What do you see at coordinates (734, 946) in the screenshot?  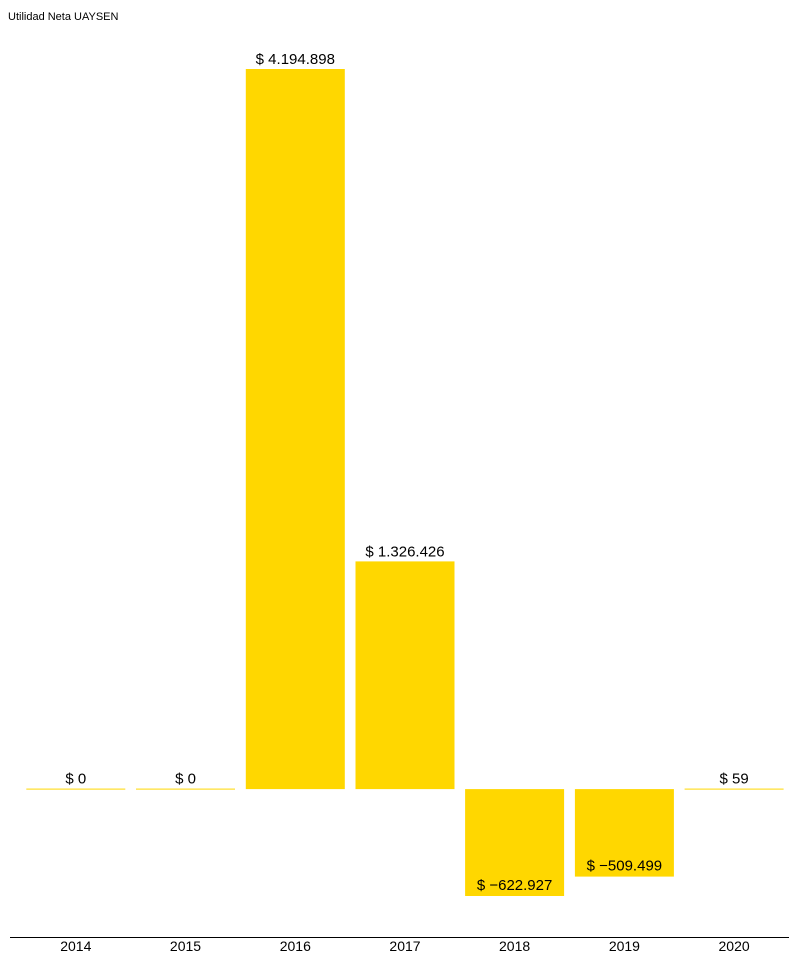 I see `x-tick-label-2020: 2020` at bounding box center [734, 946].